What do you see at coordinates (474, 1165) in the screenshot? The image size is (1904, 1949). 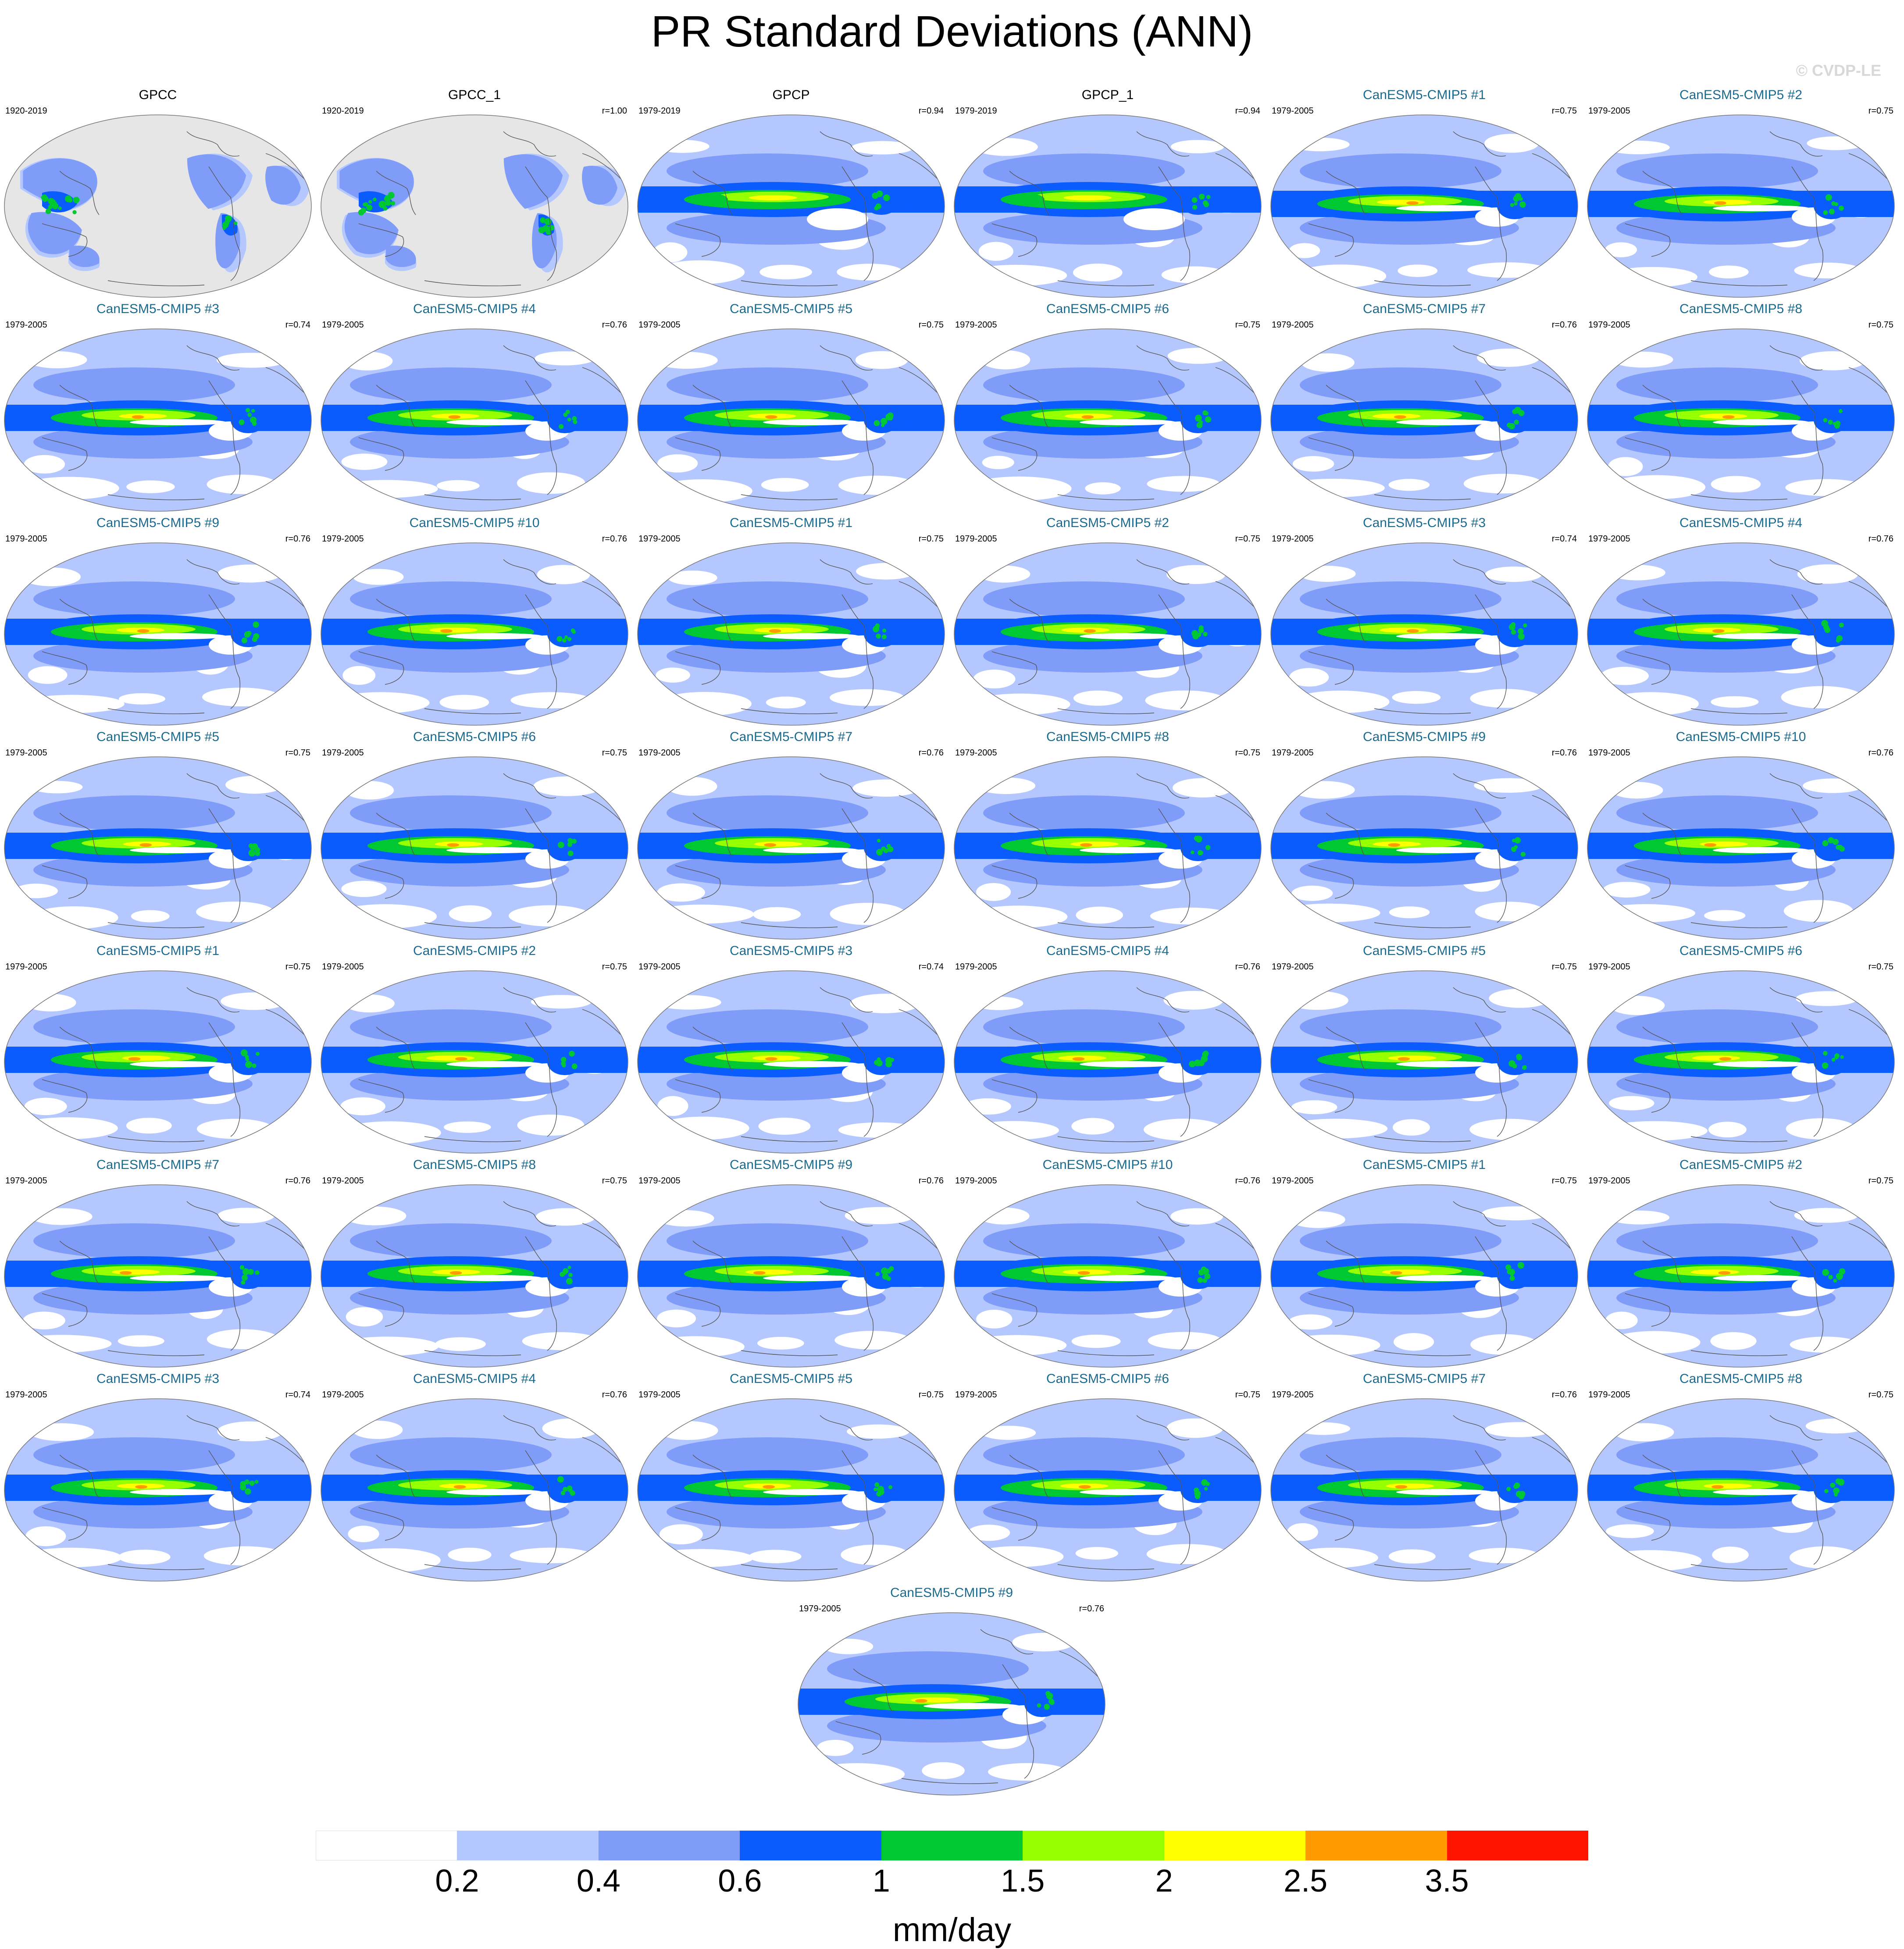 I see `panel-title: CanESM5-CMIP5 #8` at bounding box center [474, 1165].